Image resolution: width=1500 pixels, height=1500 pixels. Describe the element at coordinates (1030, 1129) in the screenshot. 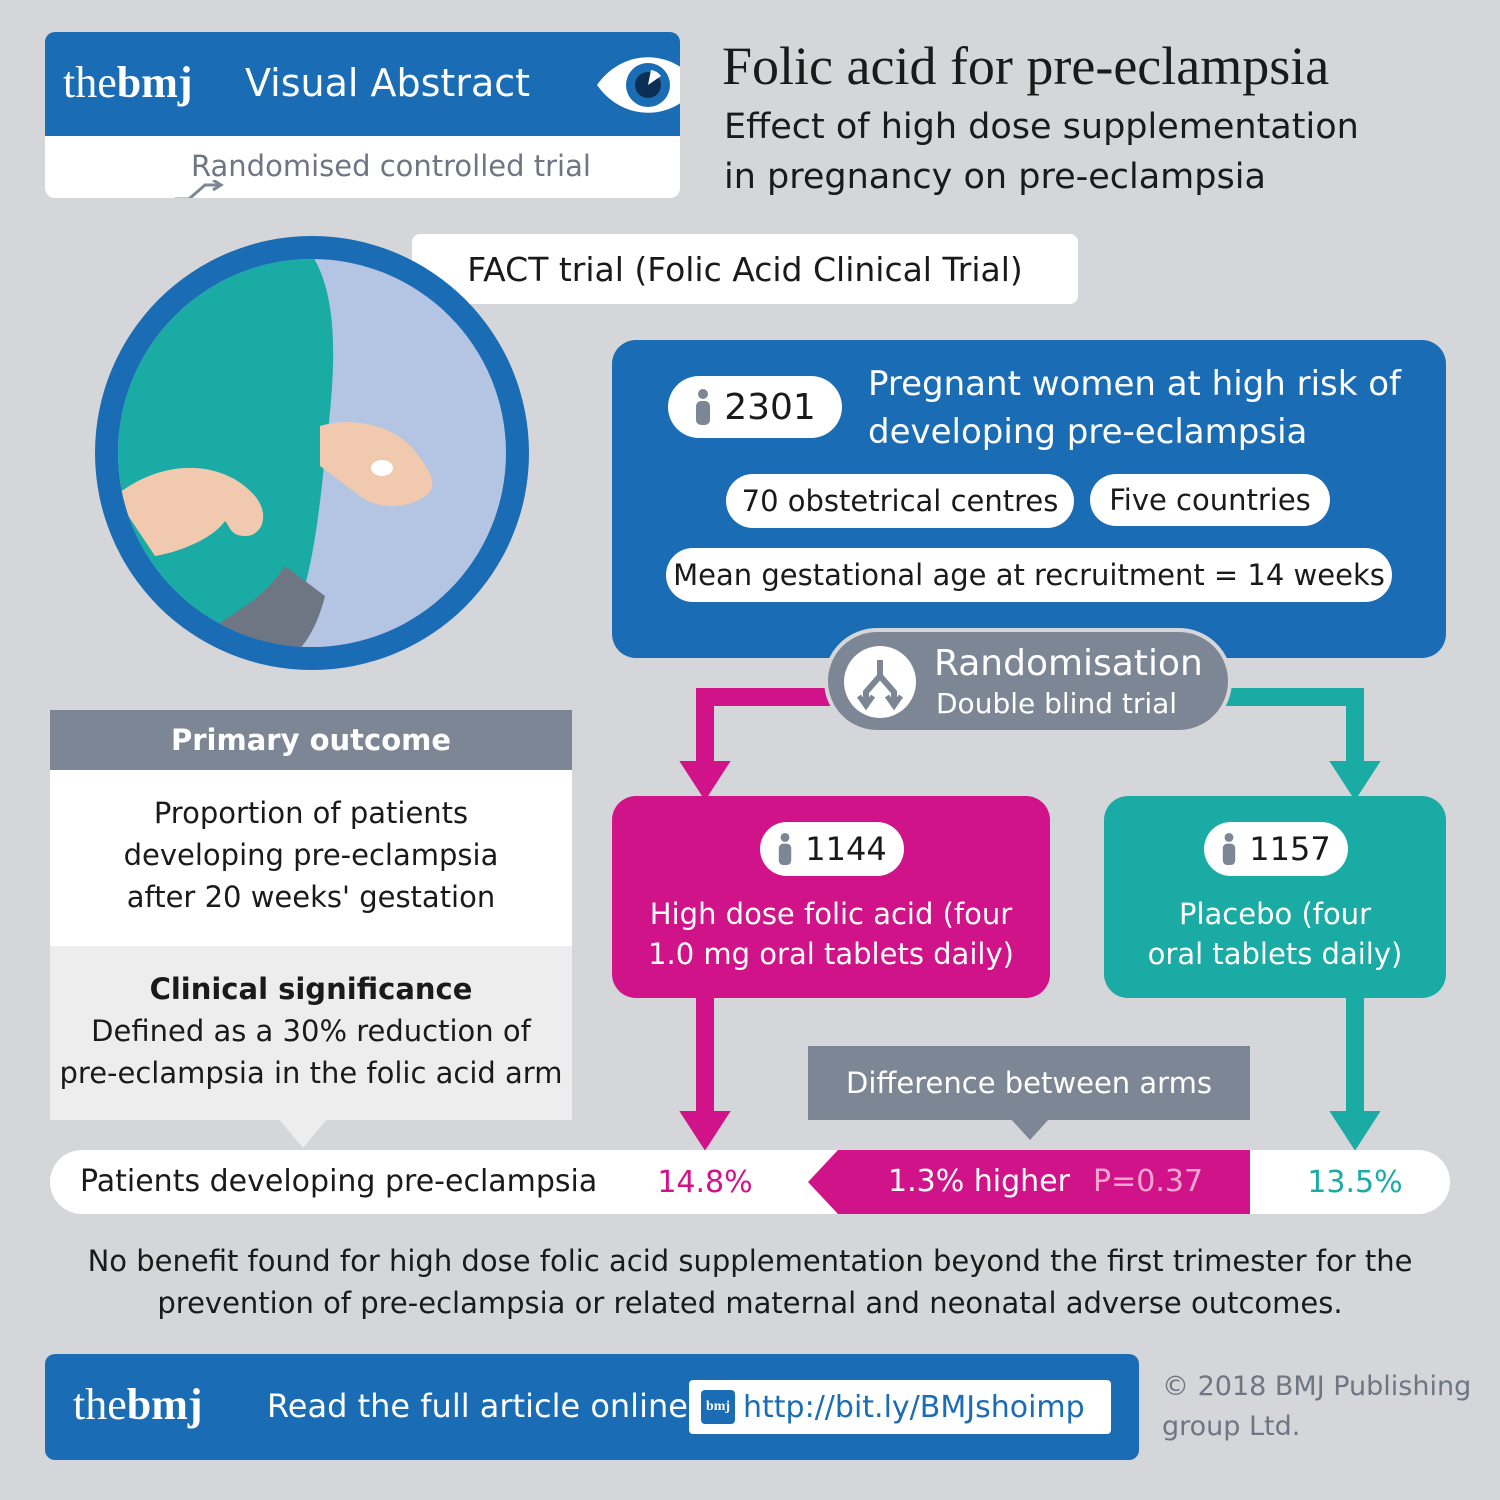

I see `difference-pointer` at that location.